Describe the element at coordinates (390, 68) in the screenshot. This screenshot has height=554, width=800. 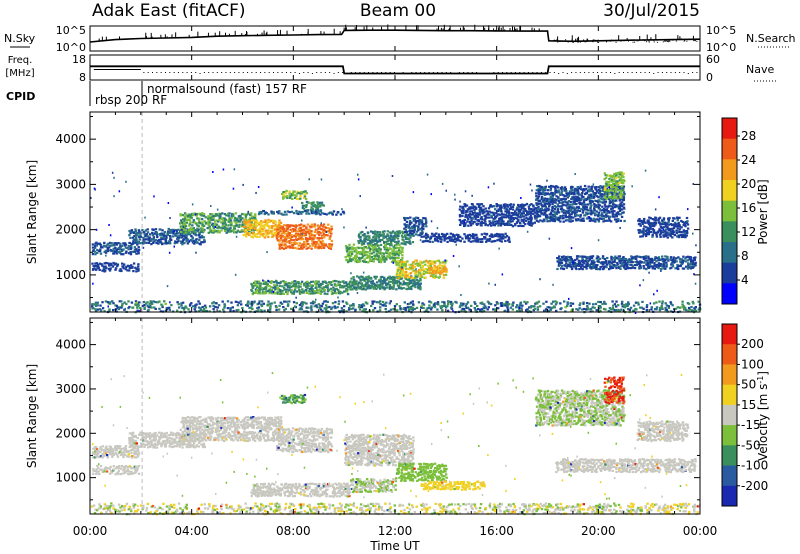
I see `frequency-panel: 18 8 60 0 Freq. [MHz] Nave` at that location.